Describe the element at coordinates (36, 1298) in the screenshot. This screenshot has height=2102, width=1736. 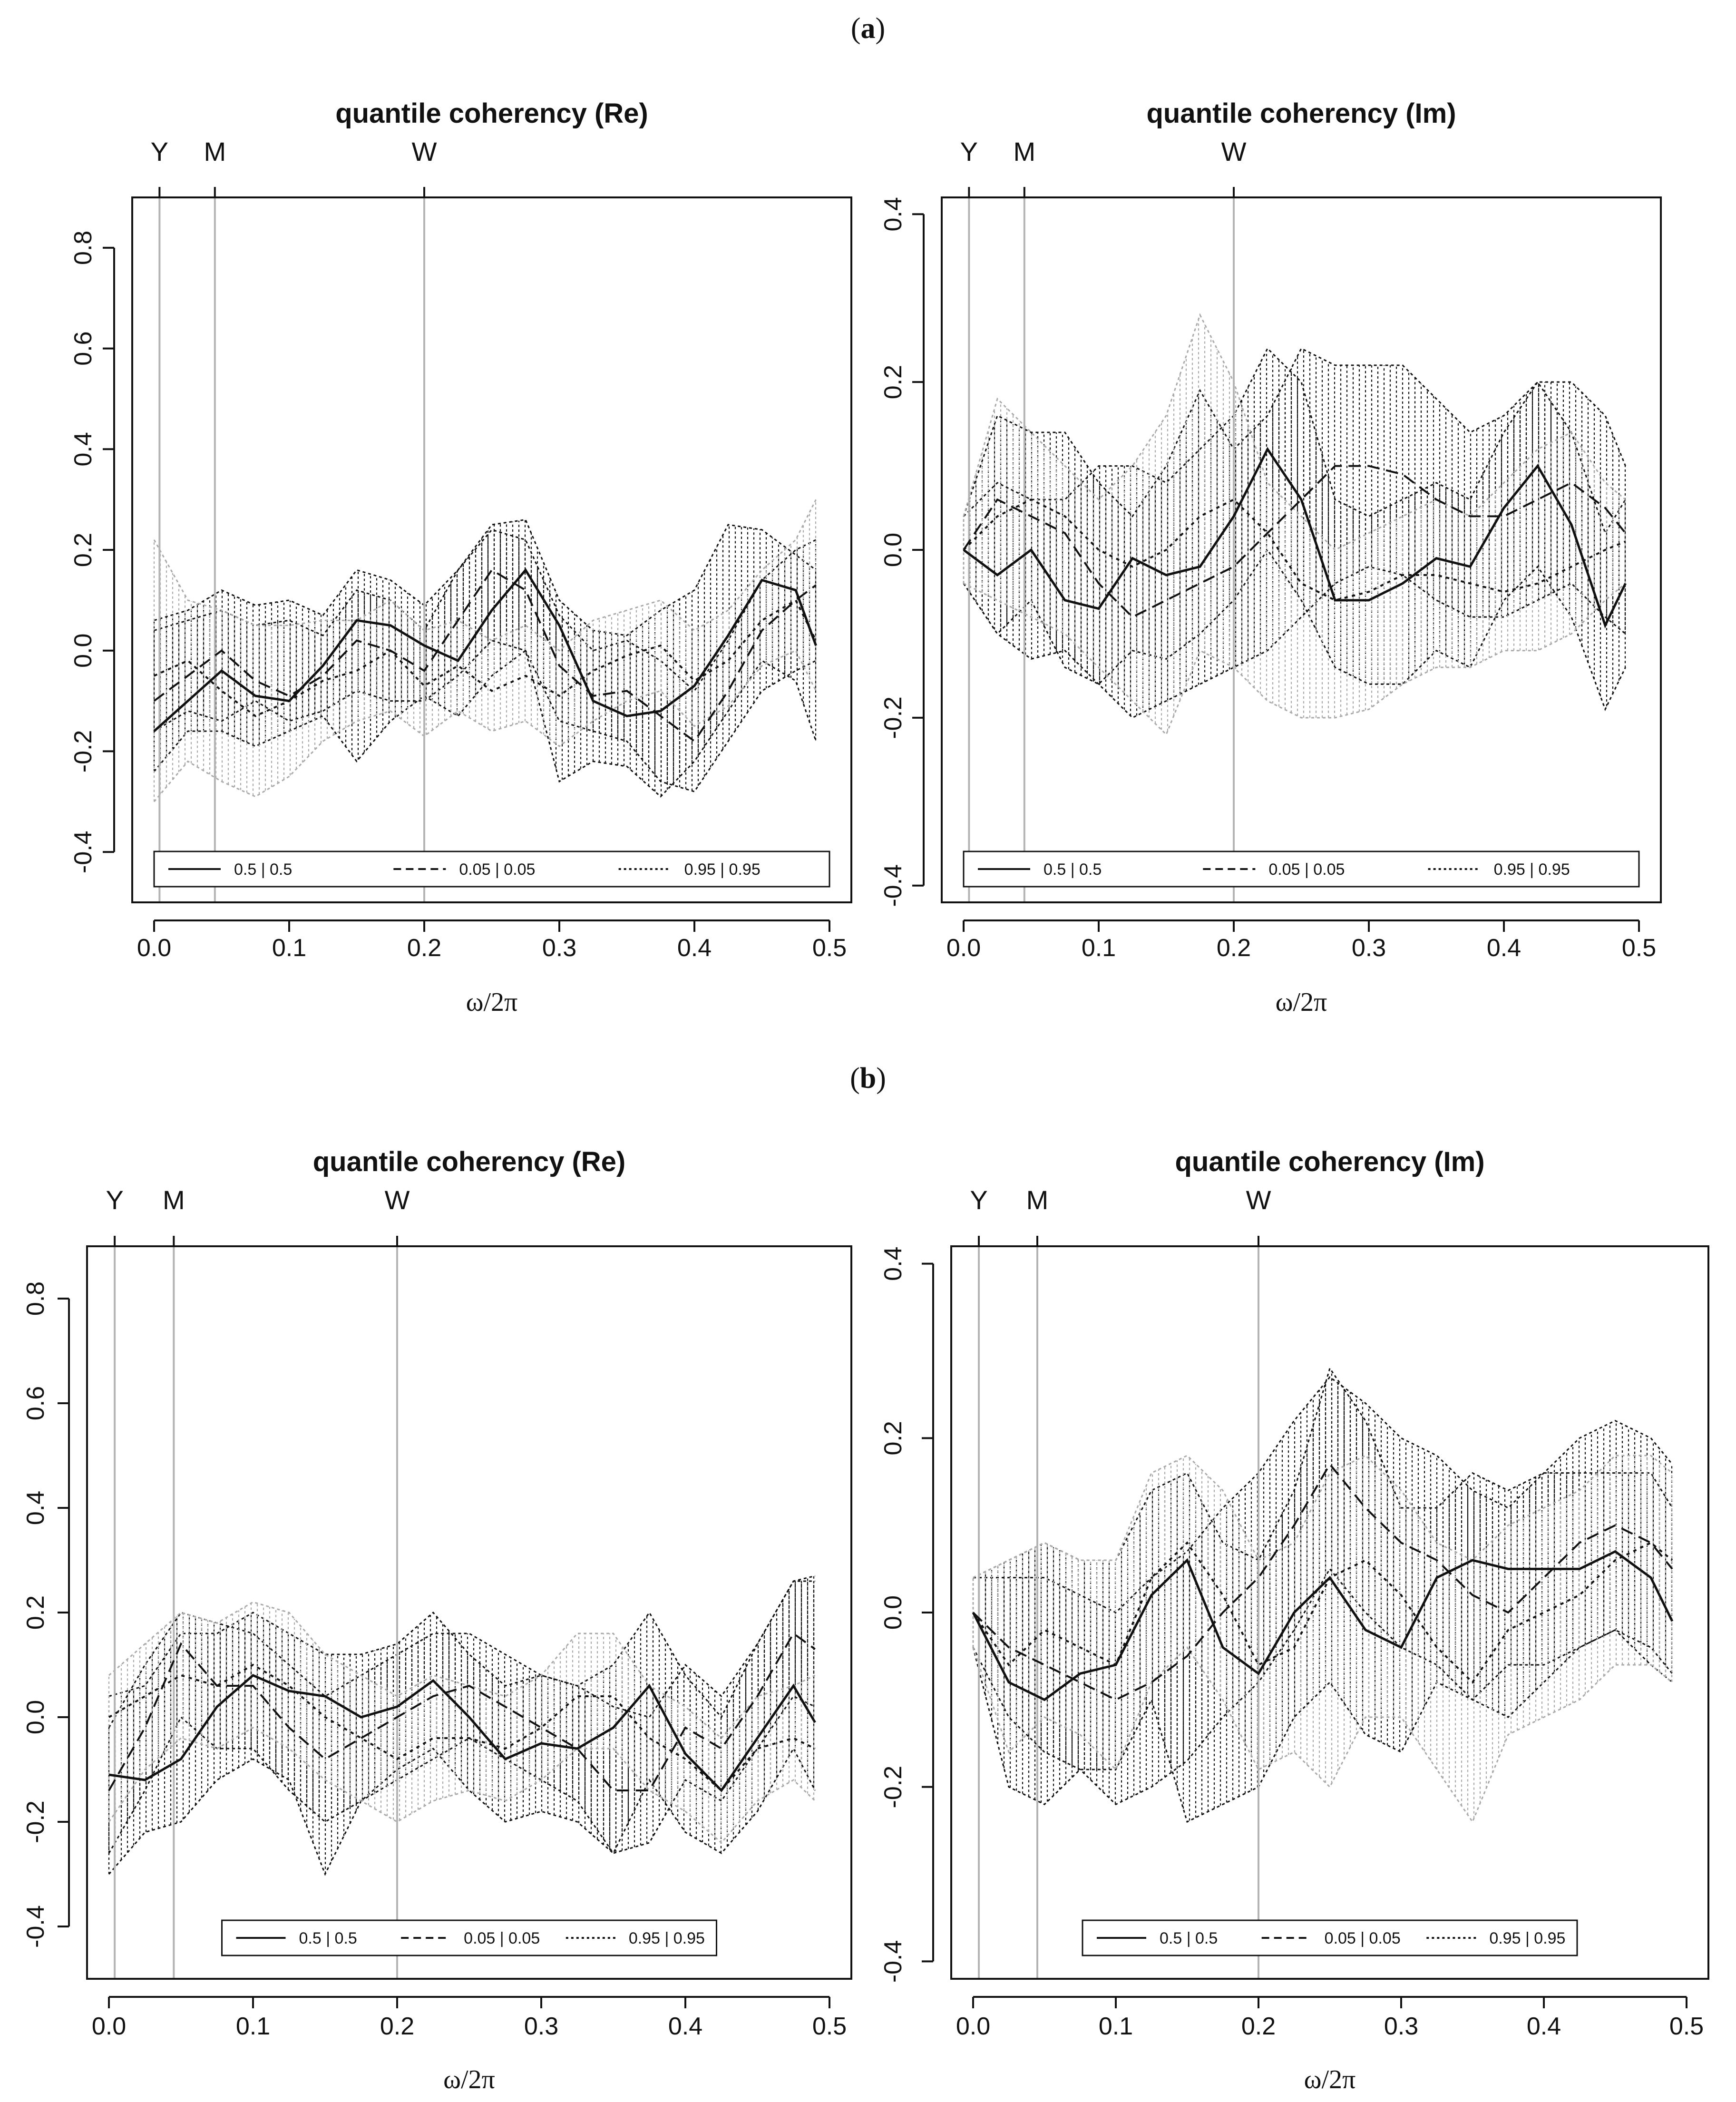
I see `y-tick-label: 0.8` at that location.